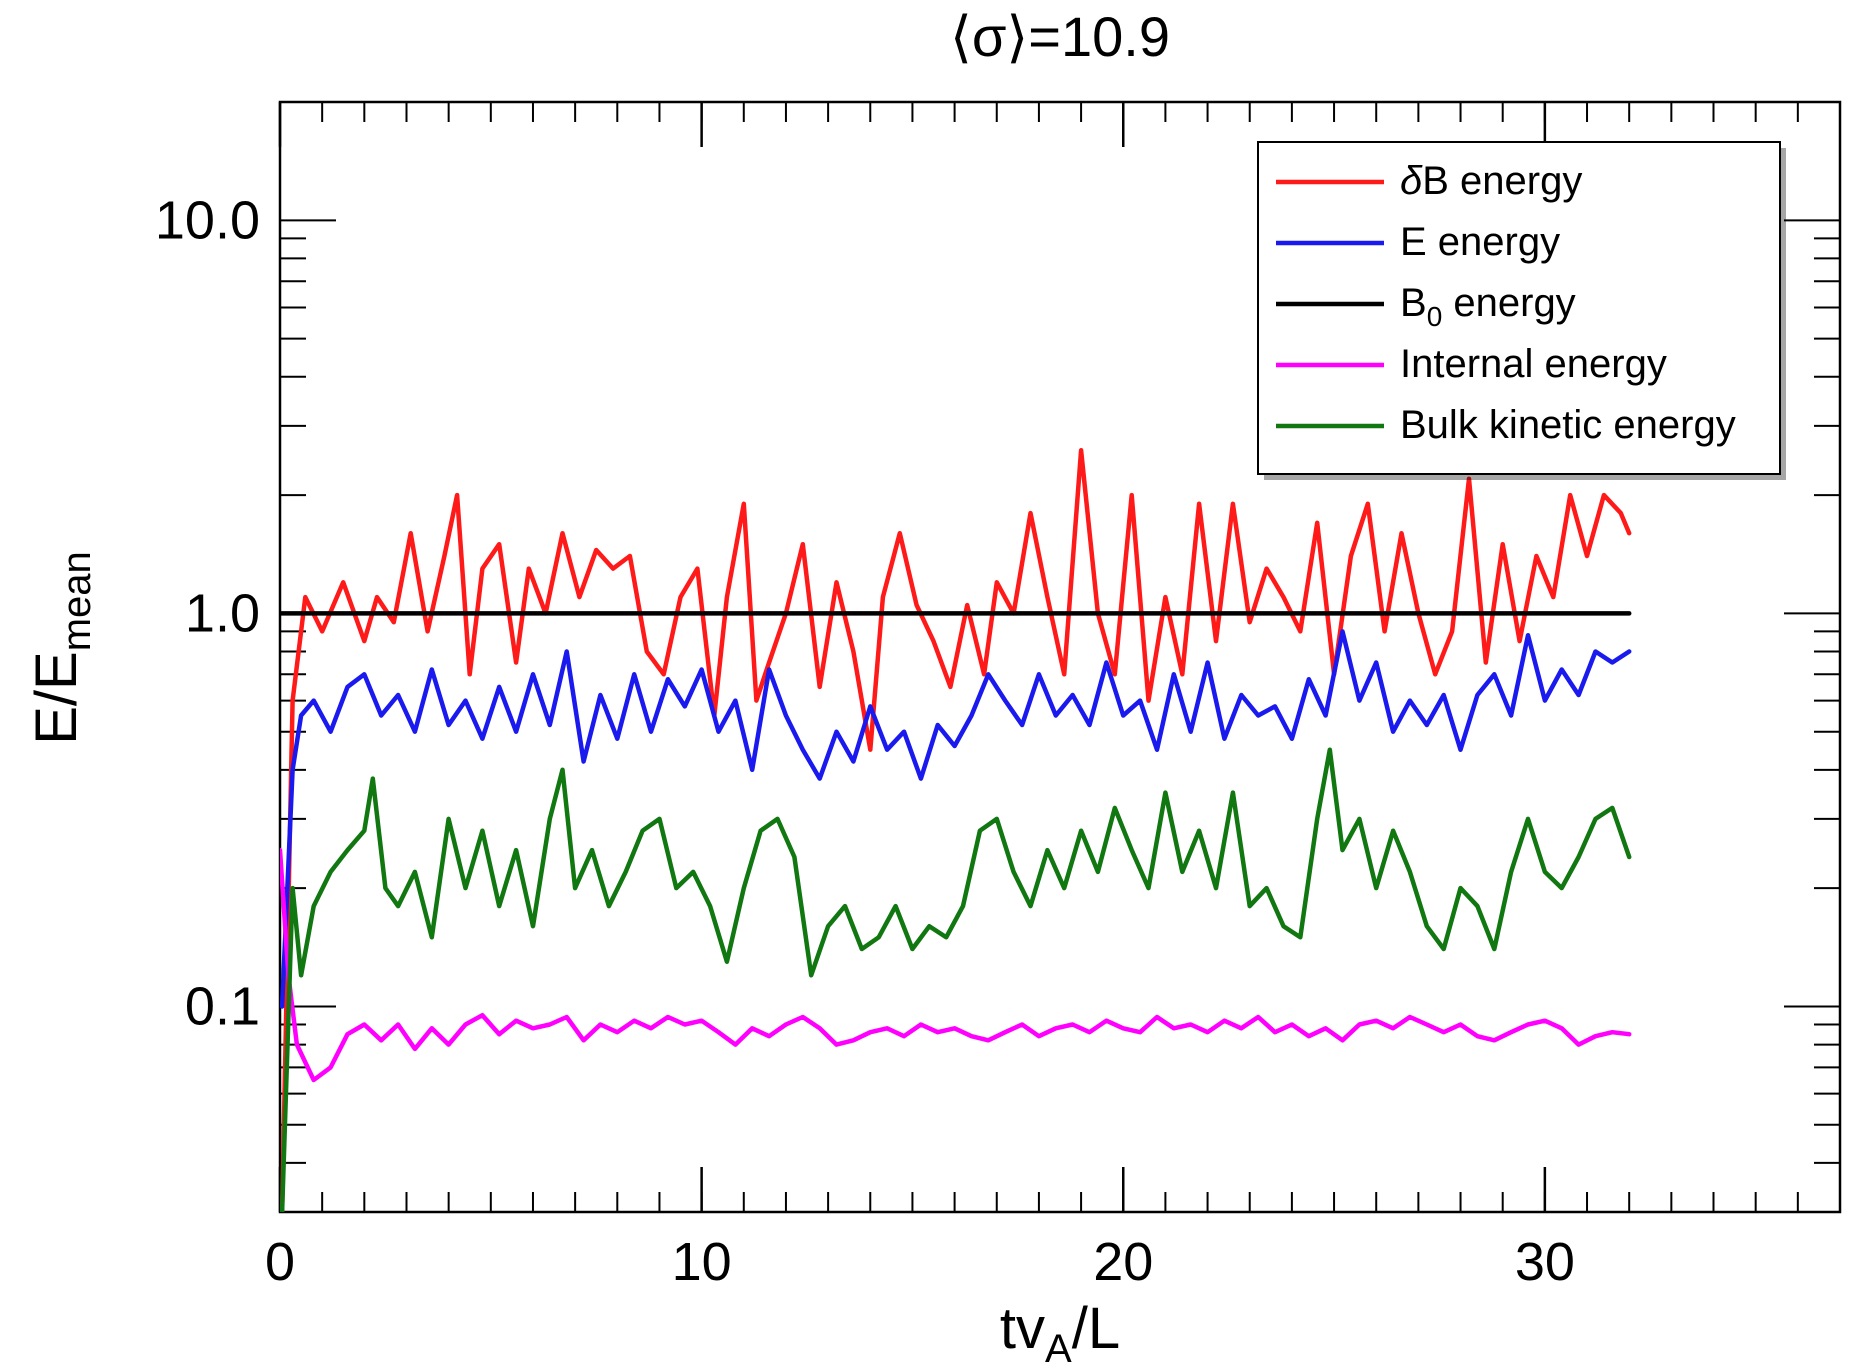 The width and height of the screenshot is (1852, 1366). Describe the element at coordinates (222, 1006) in the screenshot. I see `y-tick-label: 0.1` at that location.